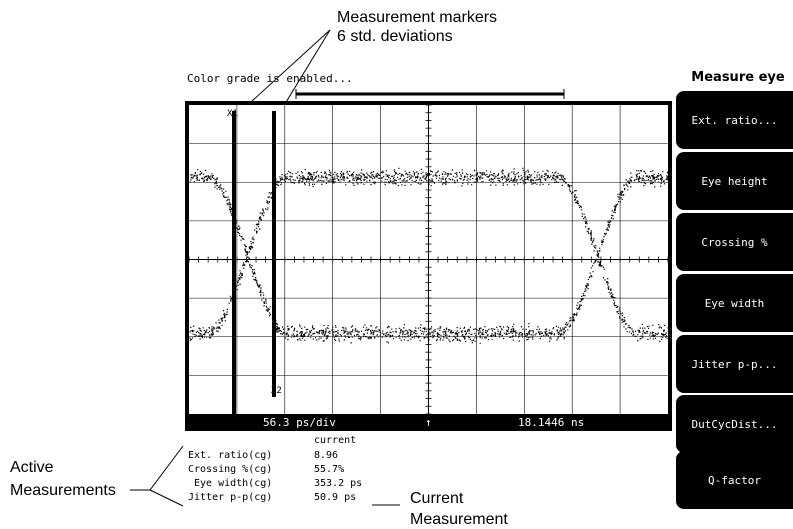 The image size is (793, 529). I want to click on markers-callout-title: Measurement markers, so click(417, 17).